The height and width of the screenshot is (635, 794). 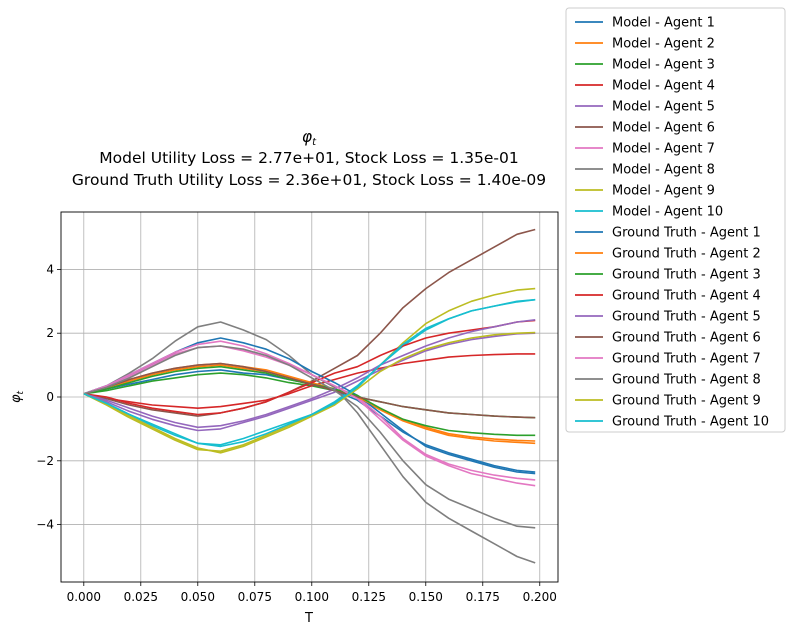 What do you see at coordinates (84, 597) in the screenshot?
I see `x-tick-label: 0.000` at bounding box center [84, 597].